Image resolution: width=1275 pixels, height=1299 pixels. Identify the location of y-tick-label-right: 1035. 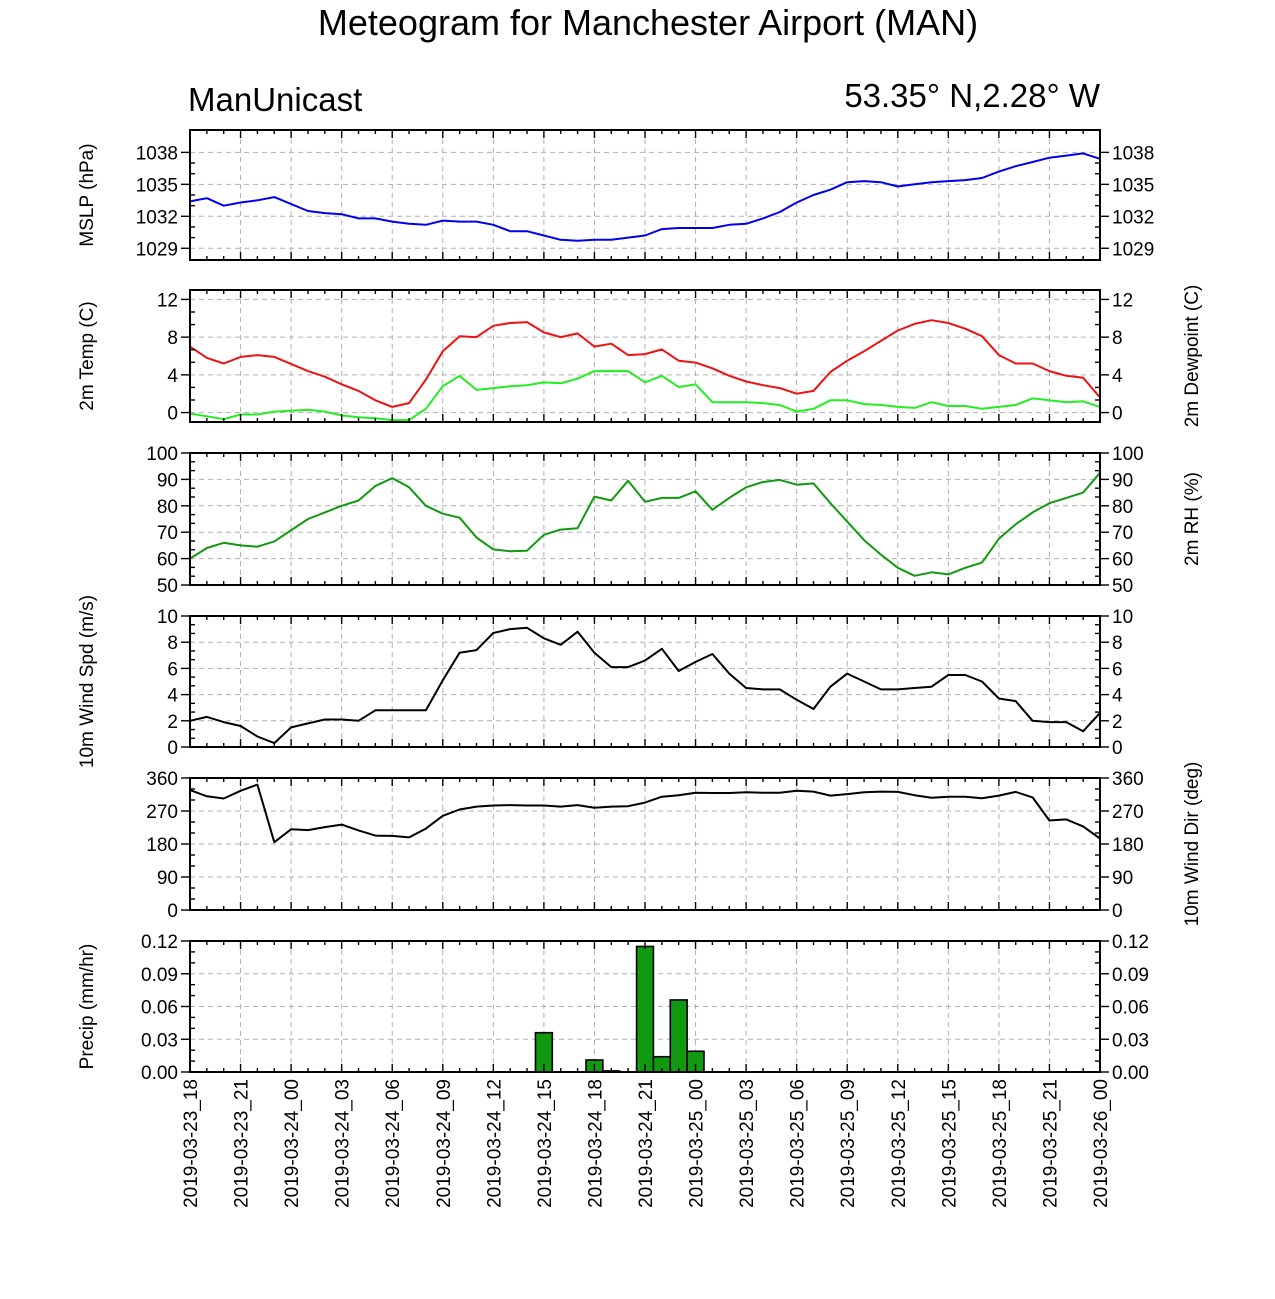
(1133, 185).